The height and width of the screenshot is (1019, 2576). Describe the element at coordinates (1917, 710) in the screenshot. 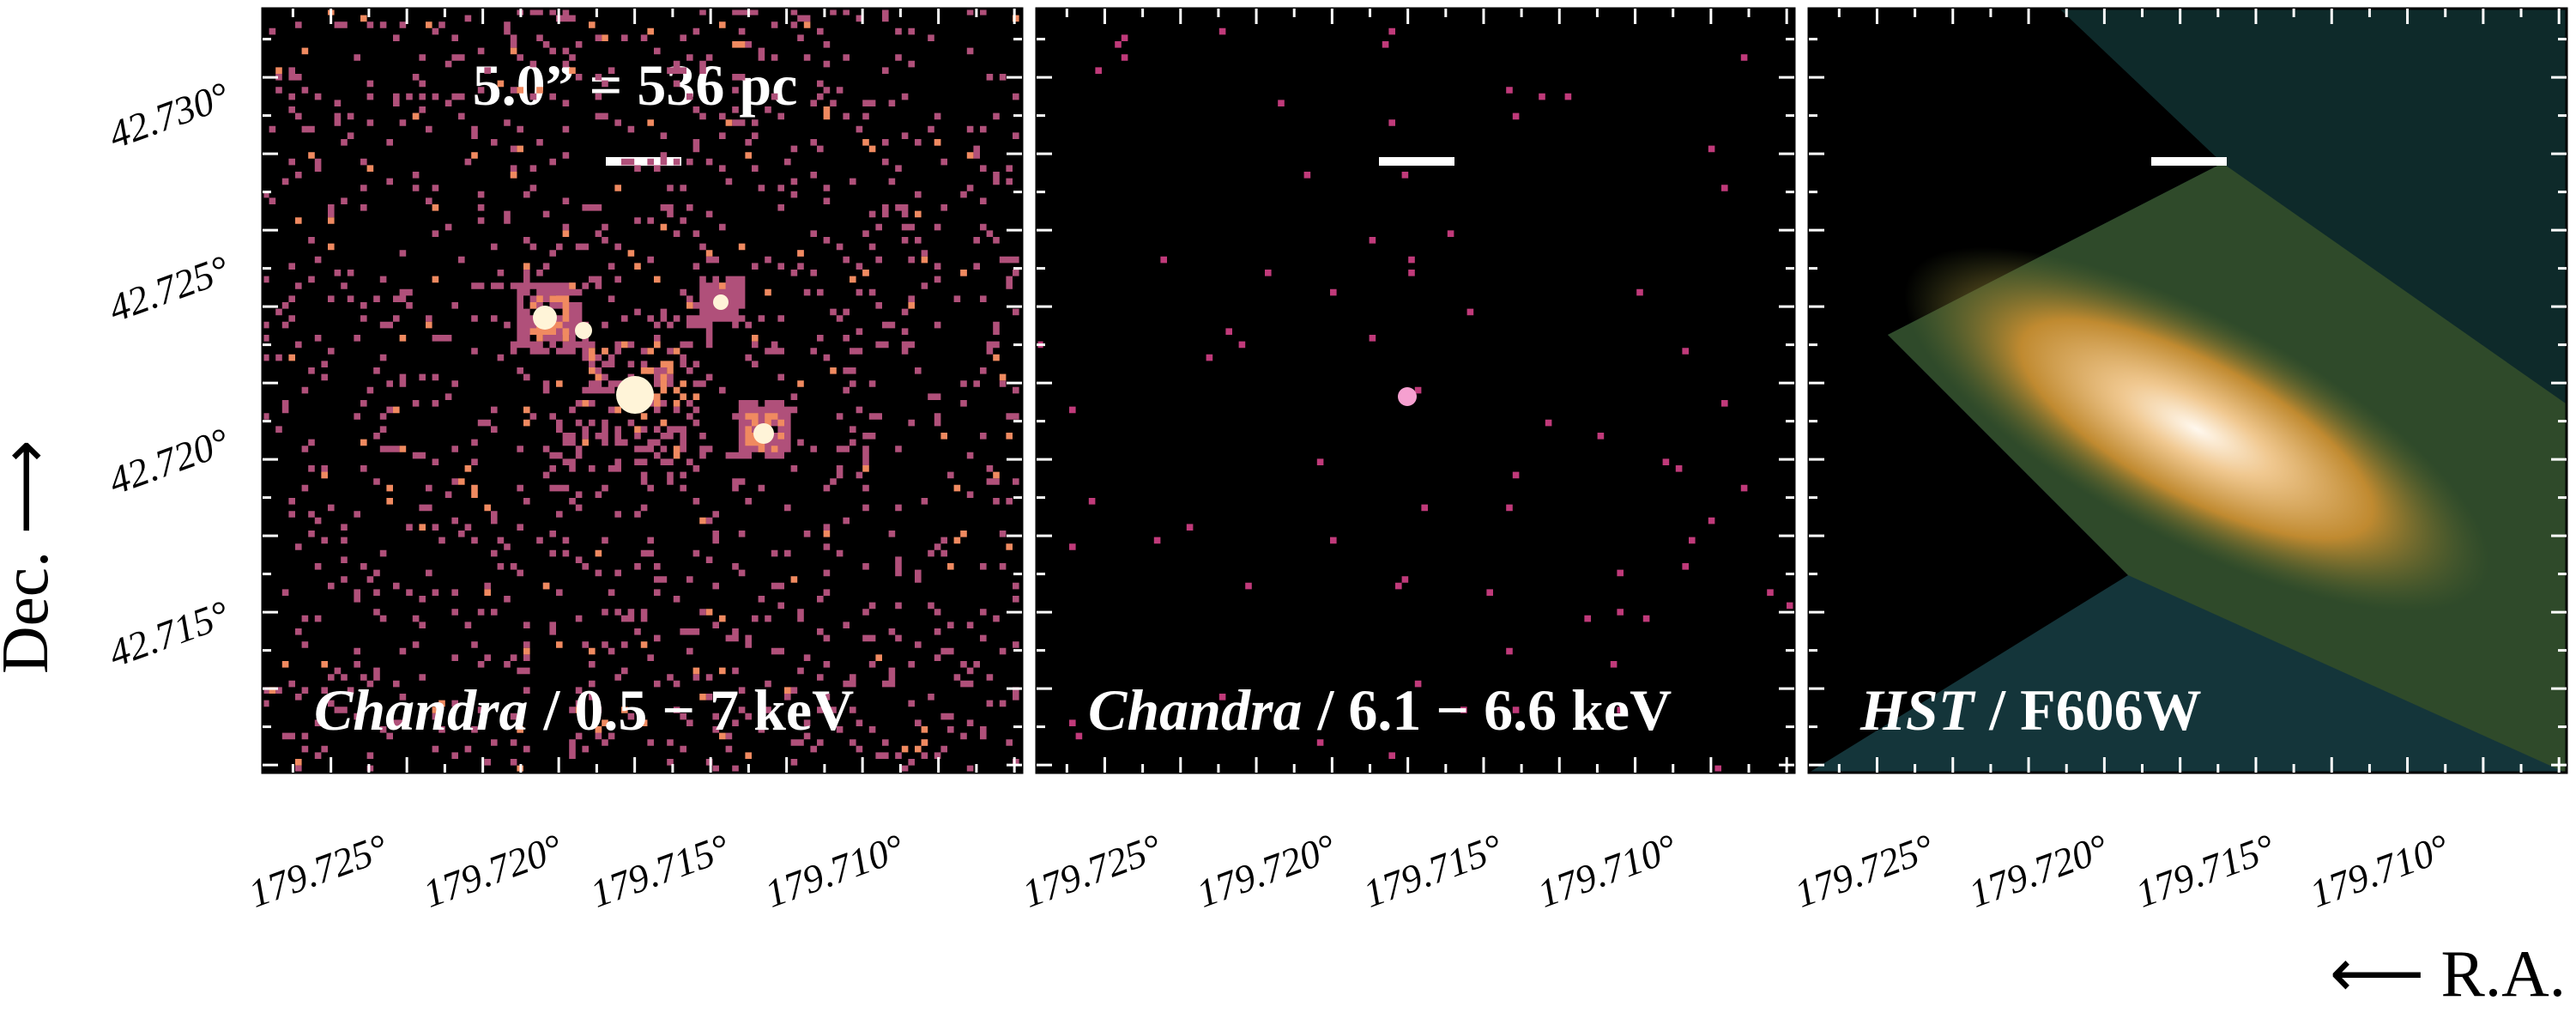

I see `instrument: HST` at that location.